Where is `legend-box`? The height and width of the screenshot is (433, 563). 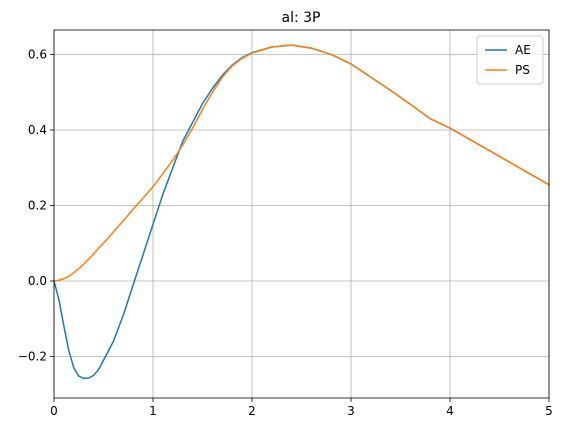
legend-box is located at coordinates (510, 60).